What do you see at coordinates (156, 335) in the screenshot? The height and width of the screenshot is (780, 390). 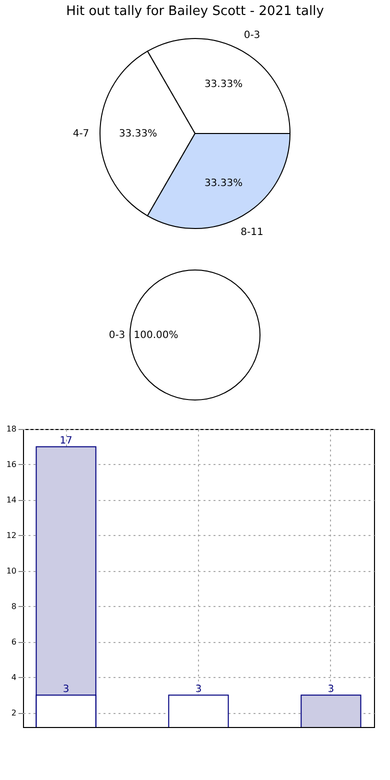 I see `data-label: 100.00%` at bounding box center [156, 335].